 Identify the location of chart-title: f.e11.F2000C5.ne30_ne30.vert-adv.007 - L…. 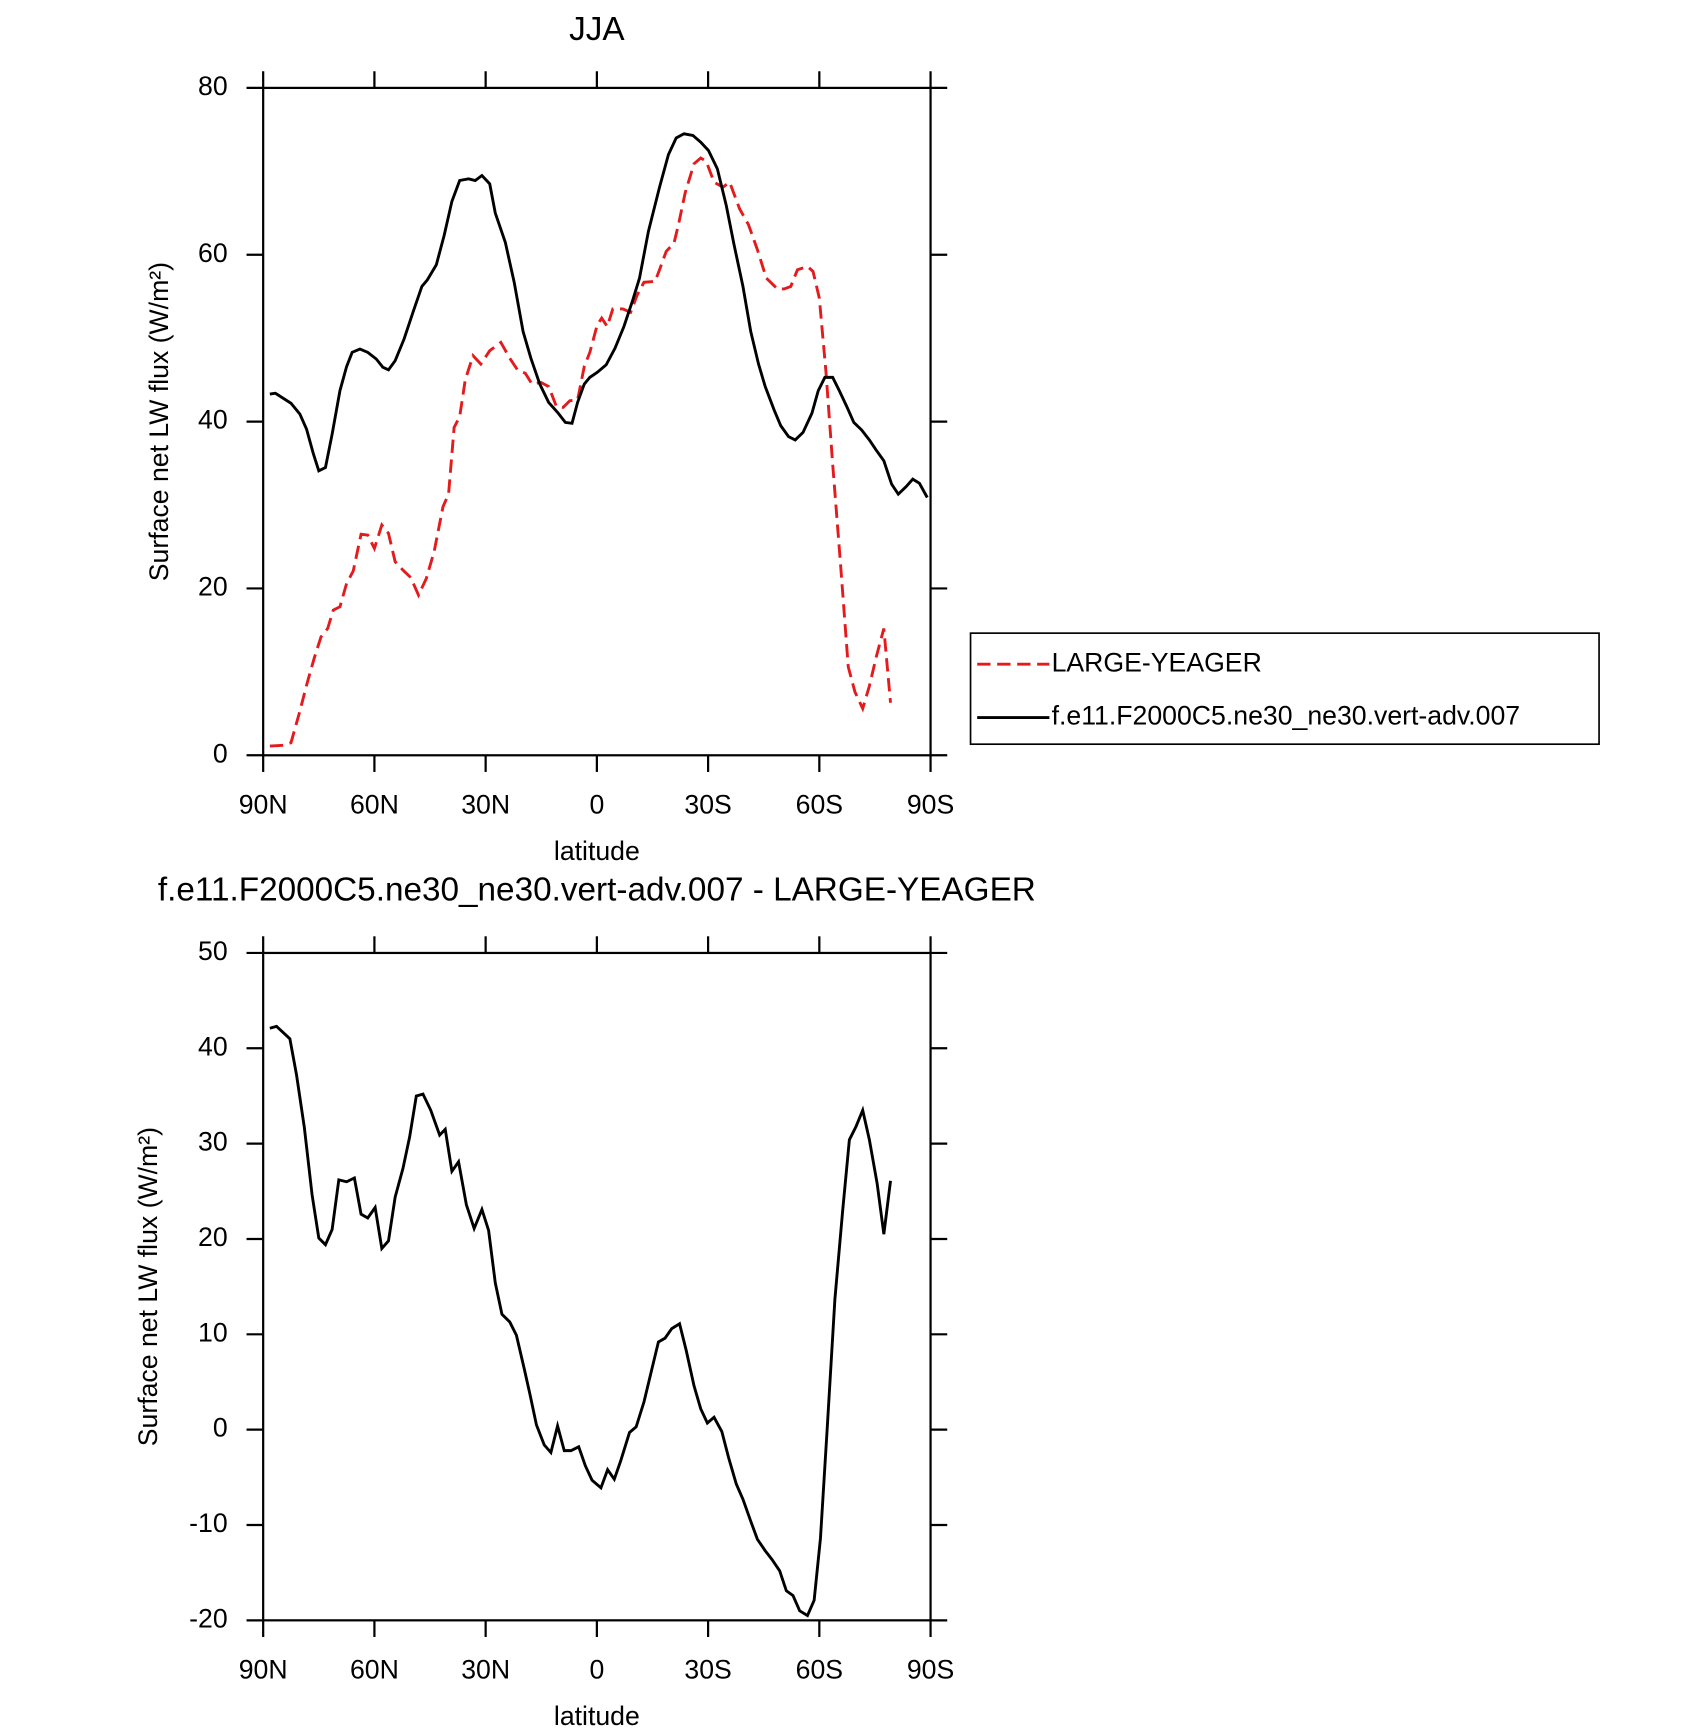
(597, 890).